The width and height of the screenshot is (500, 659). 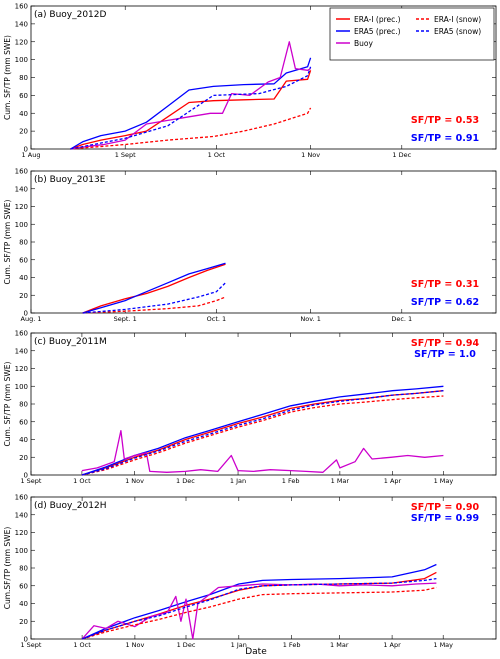 I want to click on legend-label: ERA5 (snow), so click(x=457, y=31).